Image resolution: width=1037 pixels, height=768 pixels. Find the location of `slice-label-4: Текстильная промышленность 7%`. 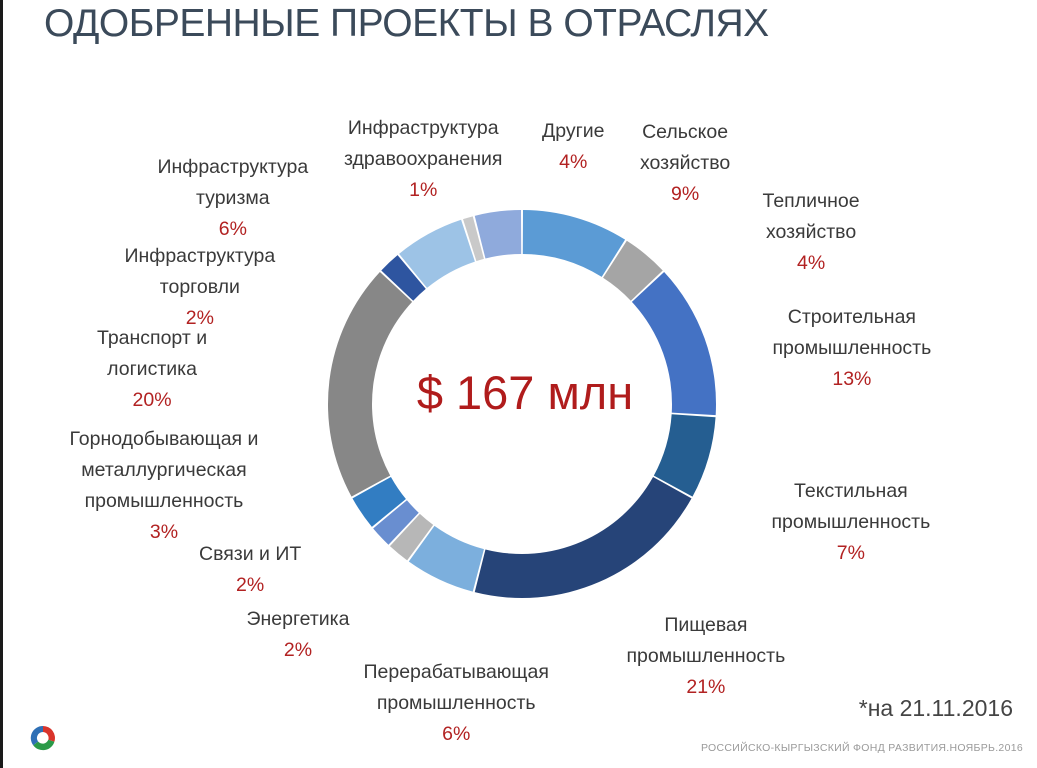

slice-label-4: Текстильная промышленность 7% is located at coordinates (851, 522).